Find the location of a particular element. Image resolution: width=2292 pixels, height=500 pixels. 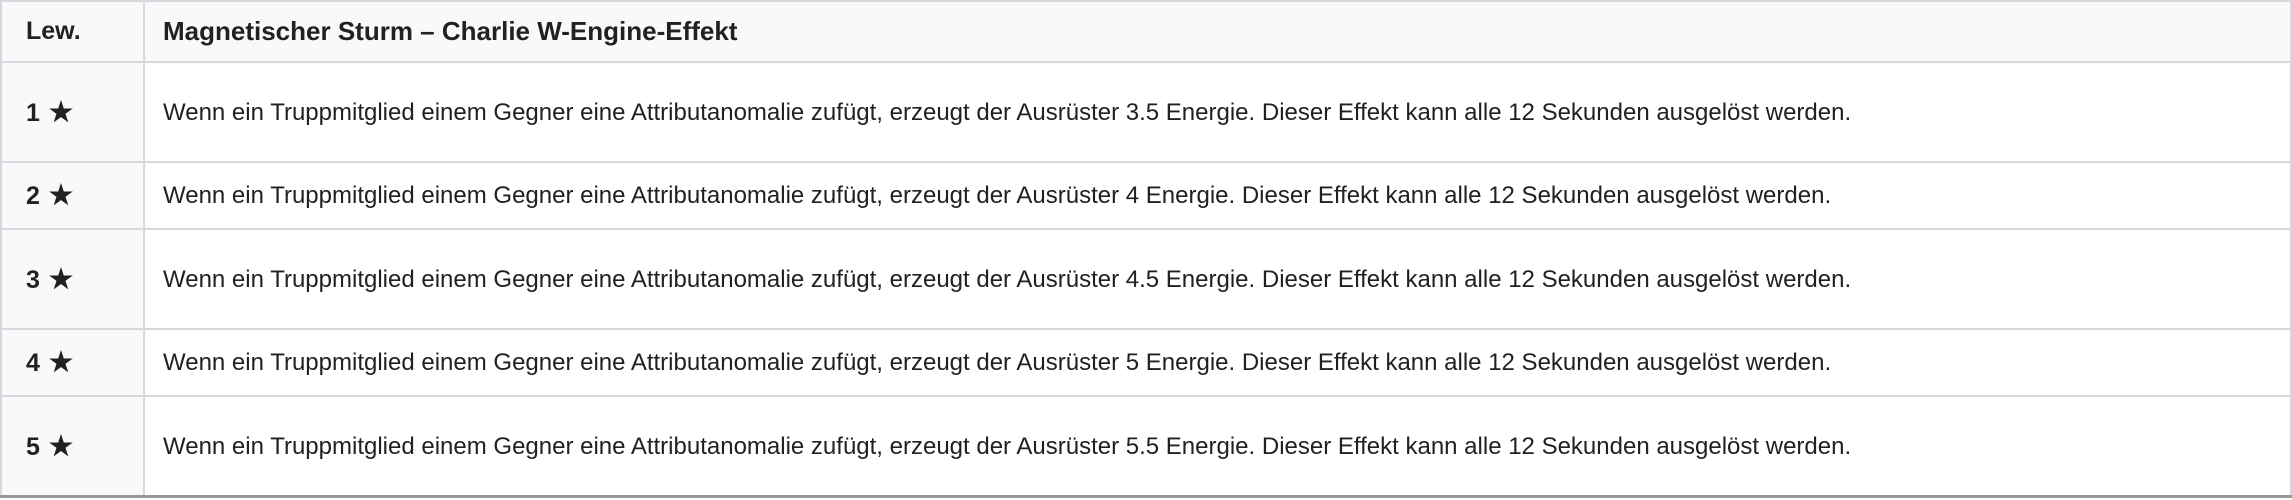

level-cell: 5 ★ is located at coordinates (72, 446).